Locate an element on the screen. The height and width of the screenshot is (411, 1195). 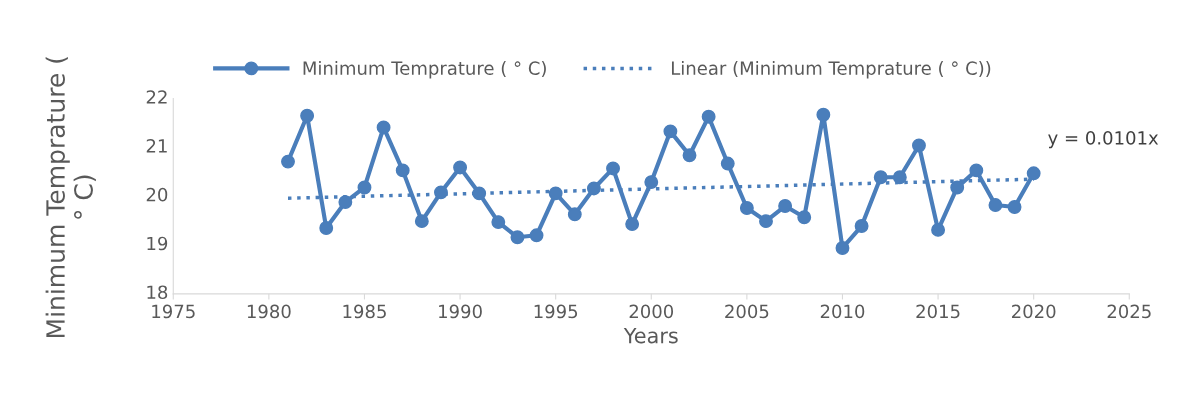
x-tick-label: 2020 is located at coordinates (1034, 311).